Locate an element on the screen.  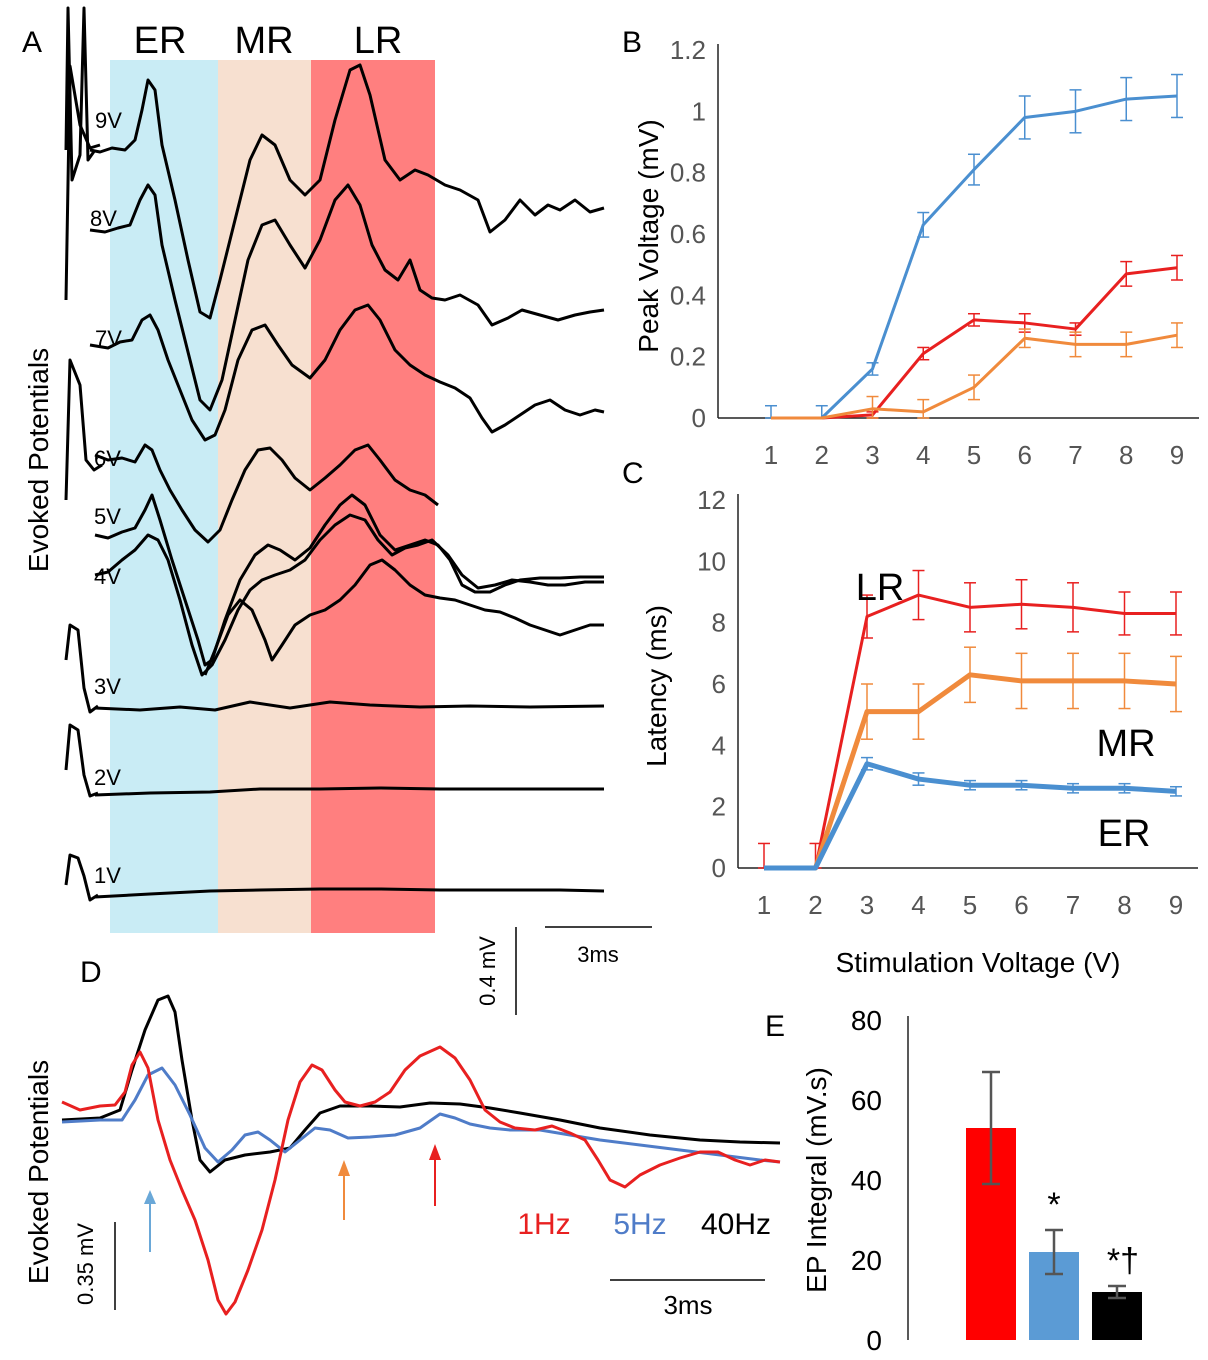
series-label-er: ER is located at coordinates (1124, 834).